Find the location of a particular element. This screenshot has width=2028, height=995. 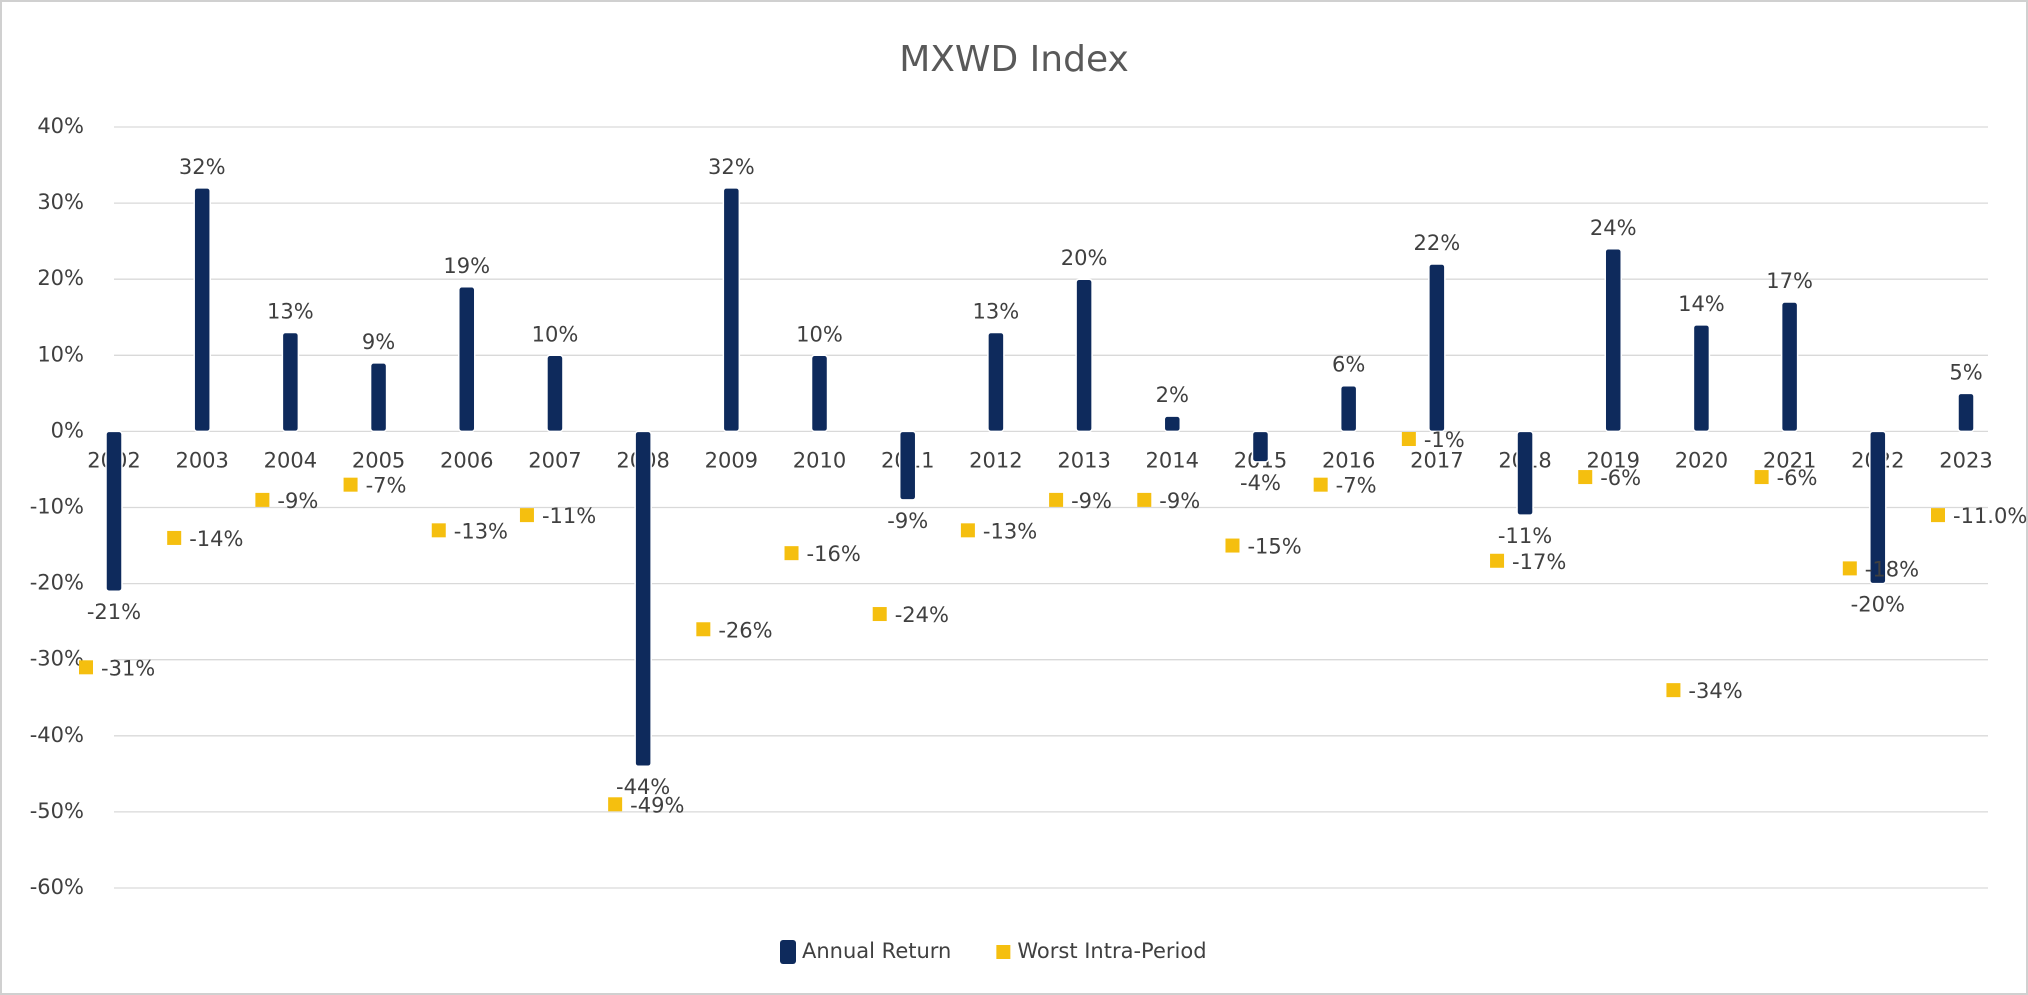

data-label: -24% is located at coordinates (922, 615).